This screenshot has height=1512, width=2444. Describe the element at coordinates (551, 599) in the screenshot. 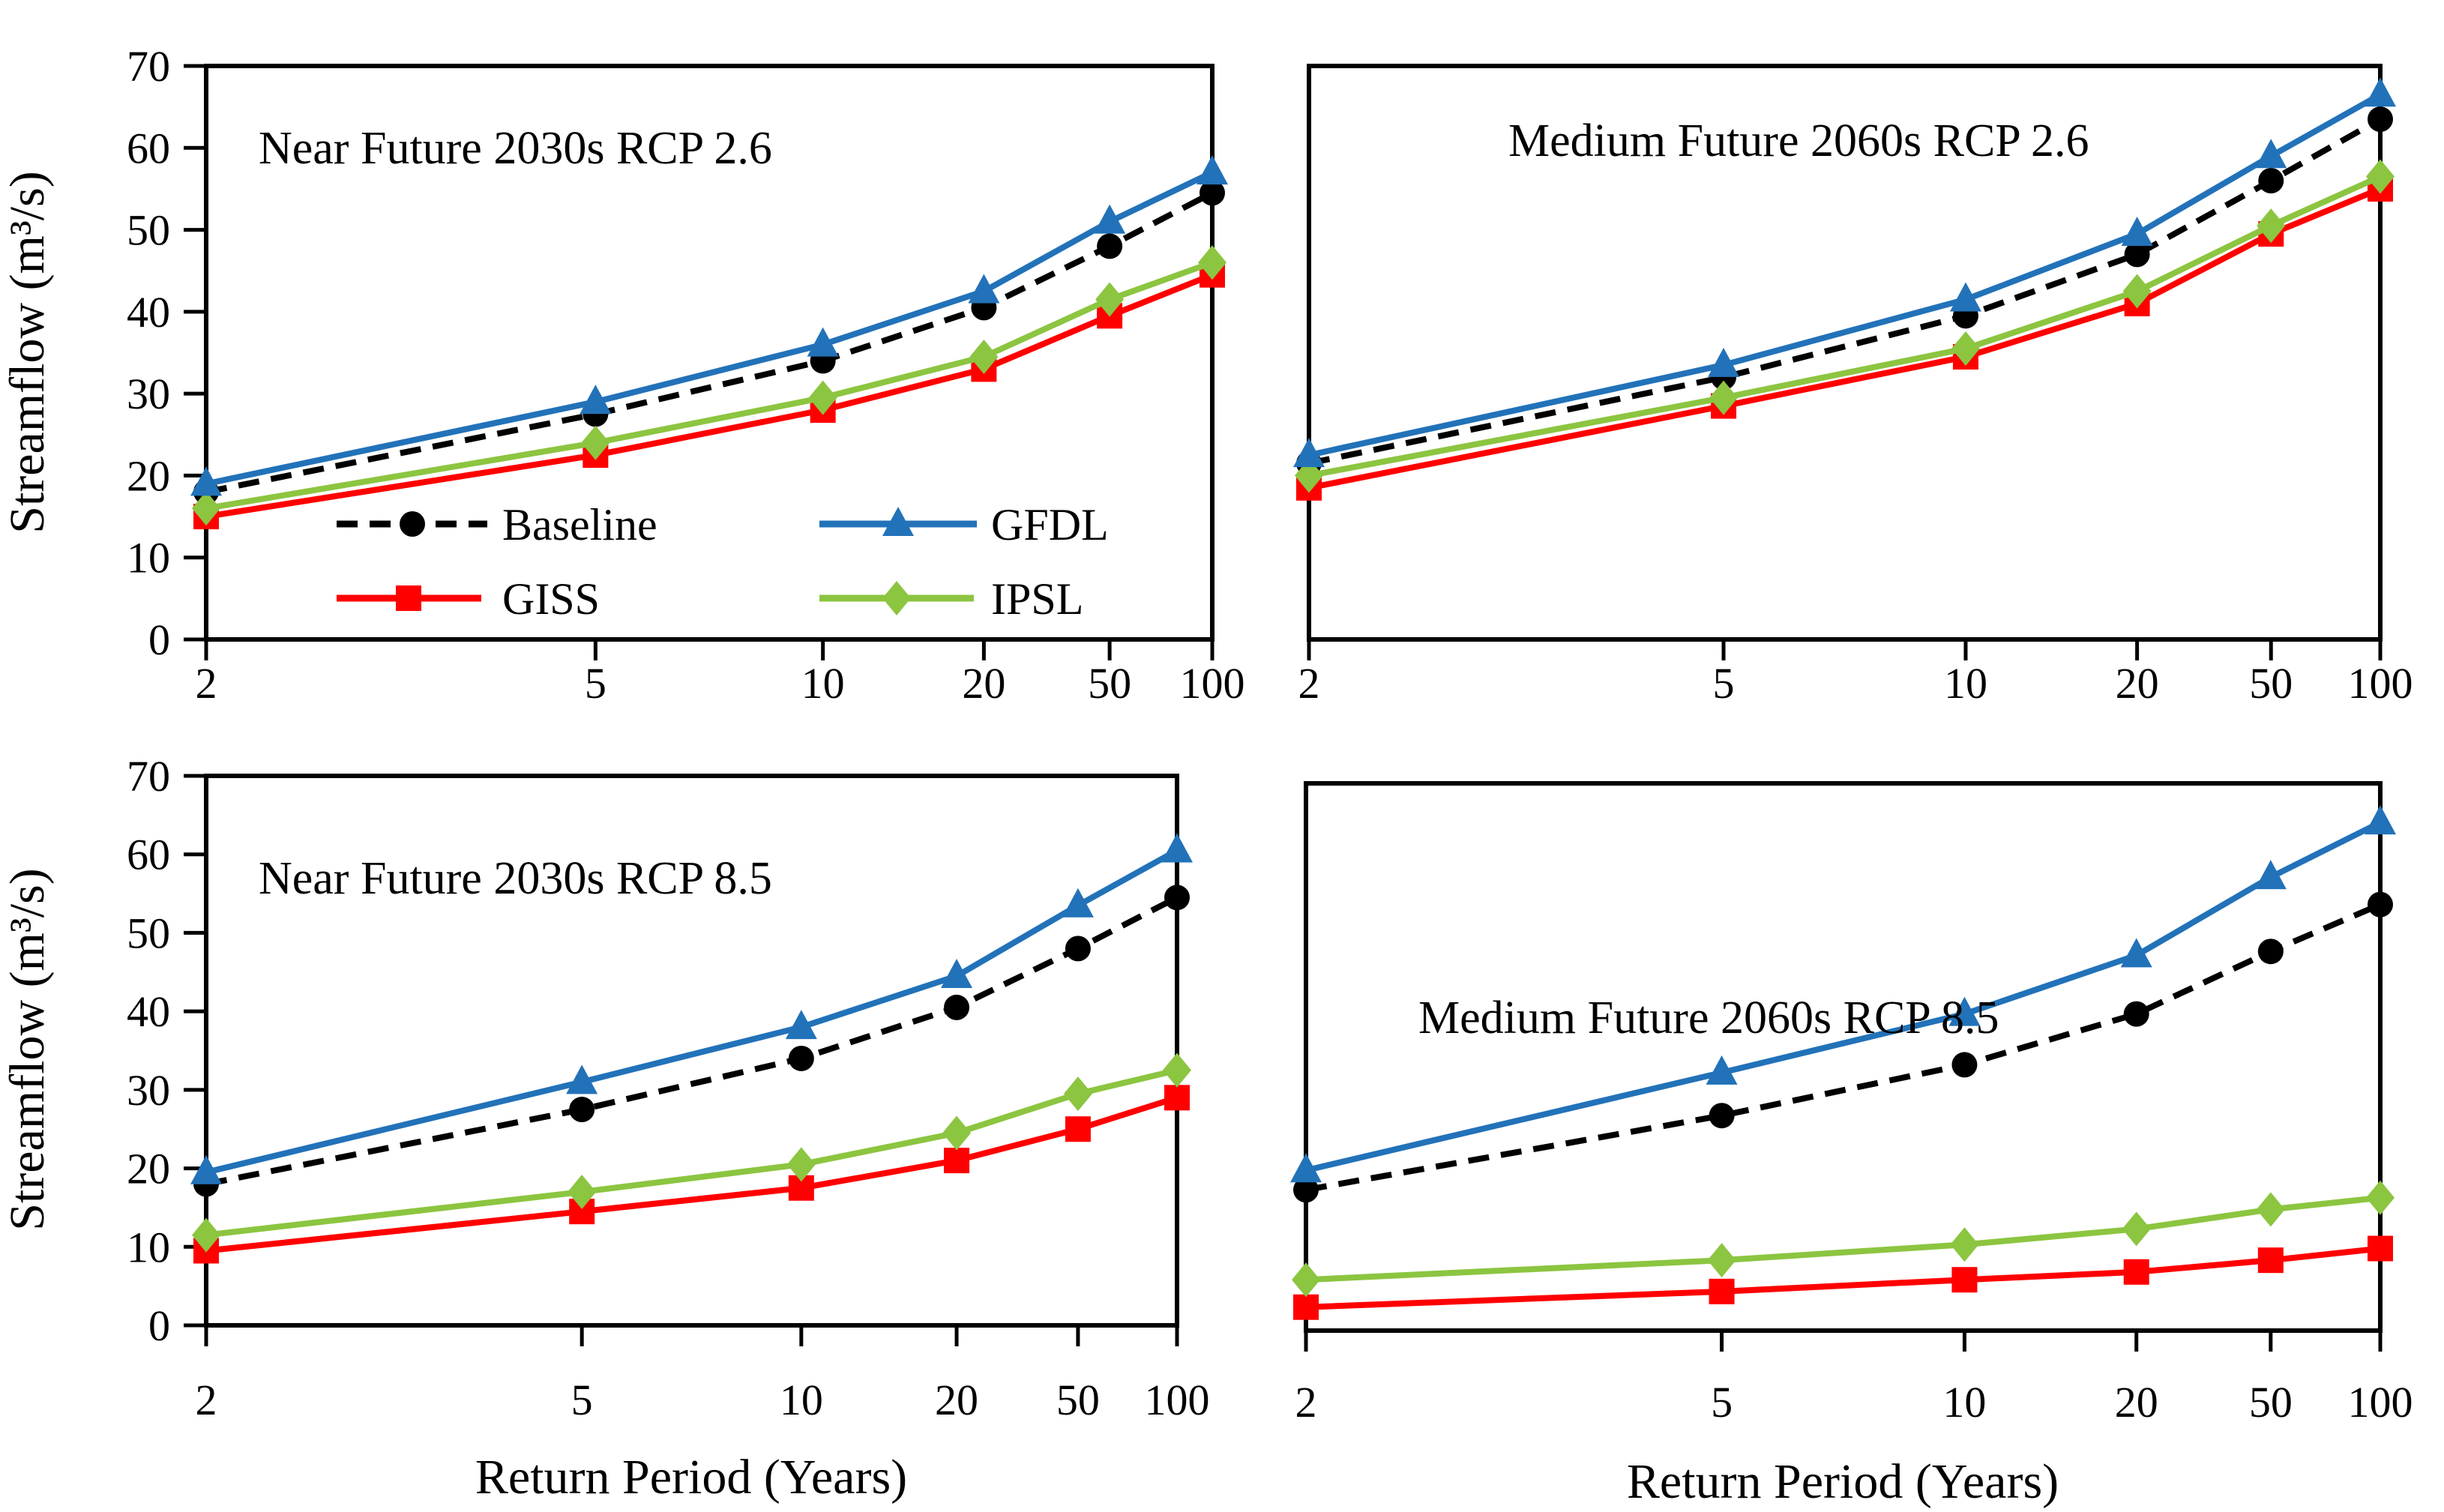

I see `legend-label: GISS` at that location.